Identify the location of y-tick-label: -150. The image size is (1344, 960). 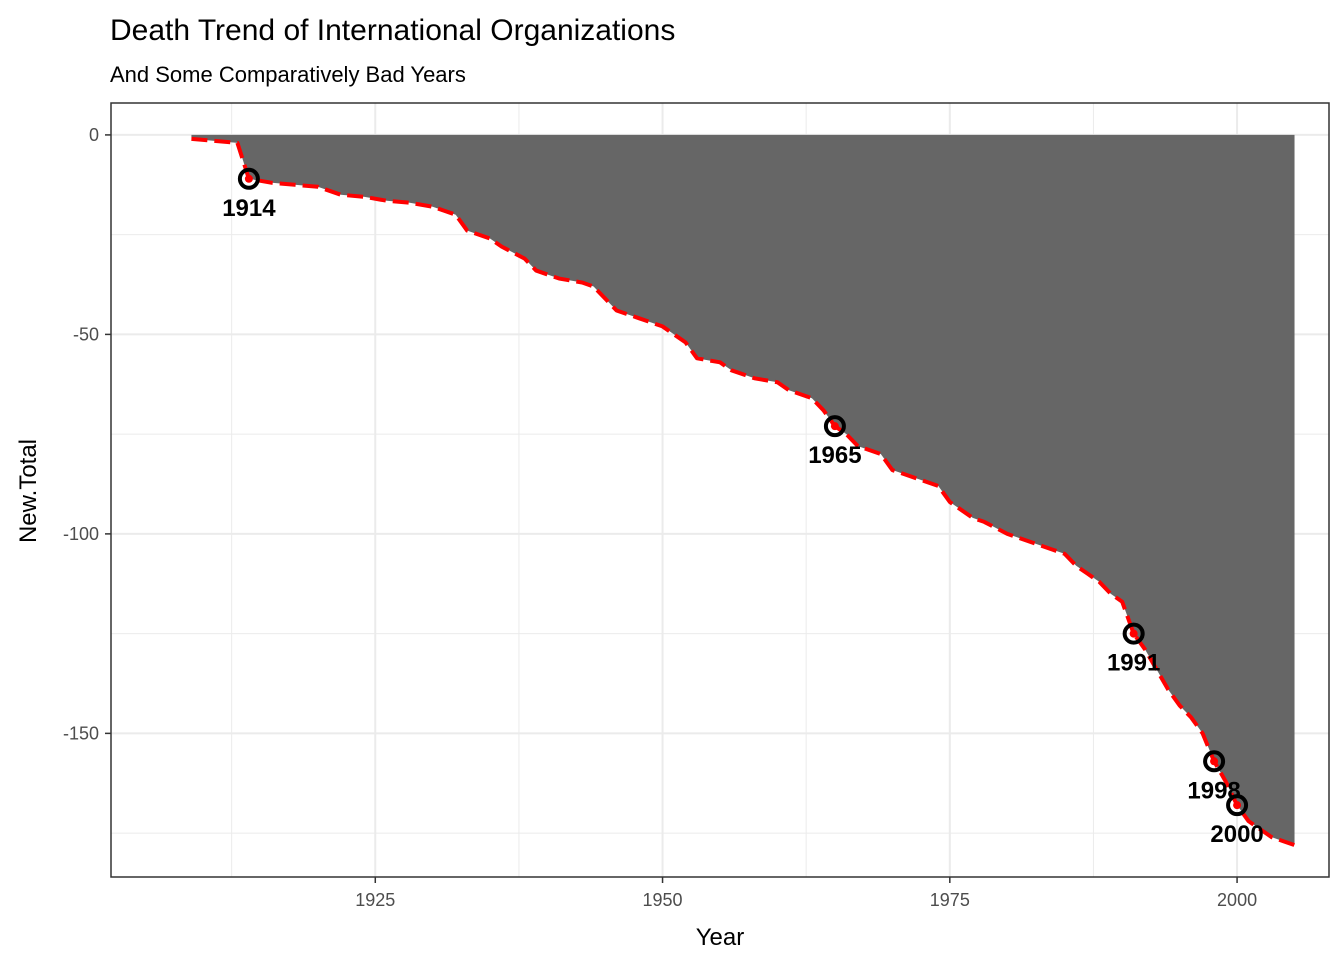
(81, 733).